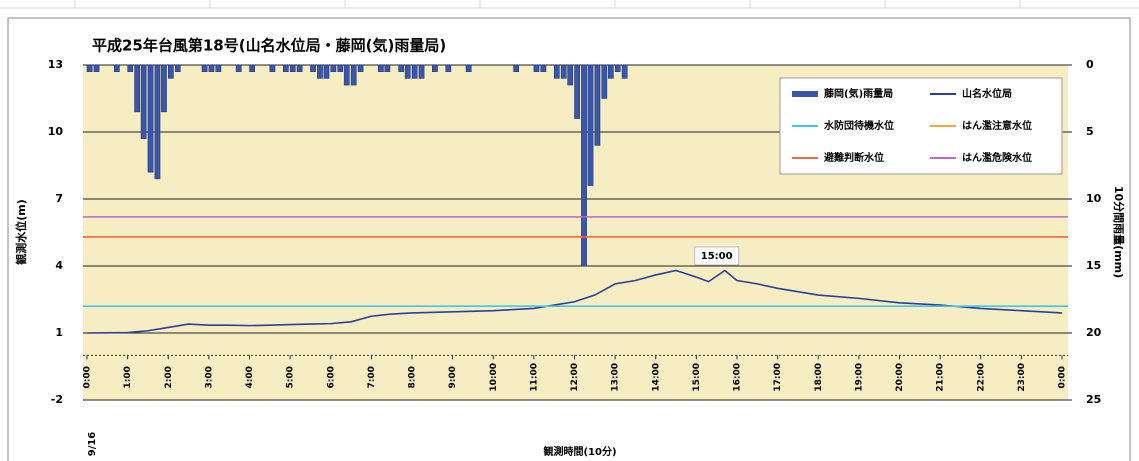 This screenshot has width=1139, height=461. Describe the element at coordinates (1090, 131) in the screenshot. I see `y2-tick-label: 5` at that location.